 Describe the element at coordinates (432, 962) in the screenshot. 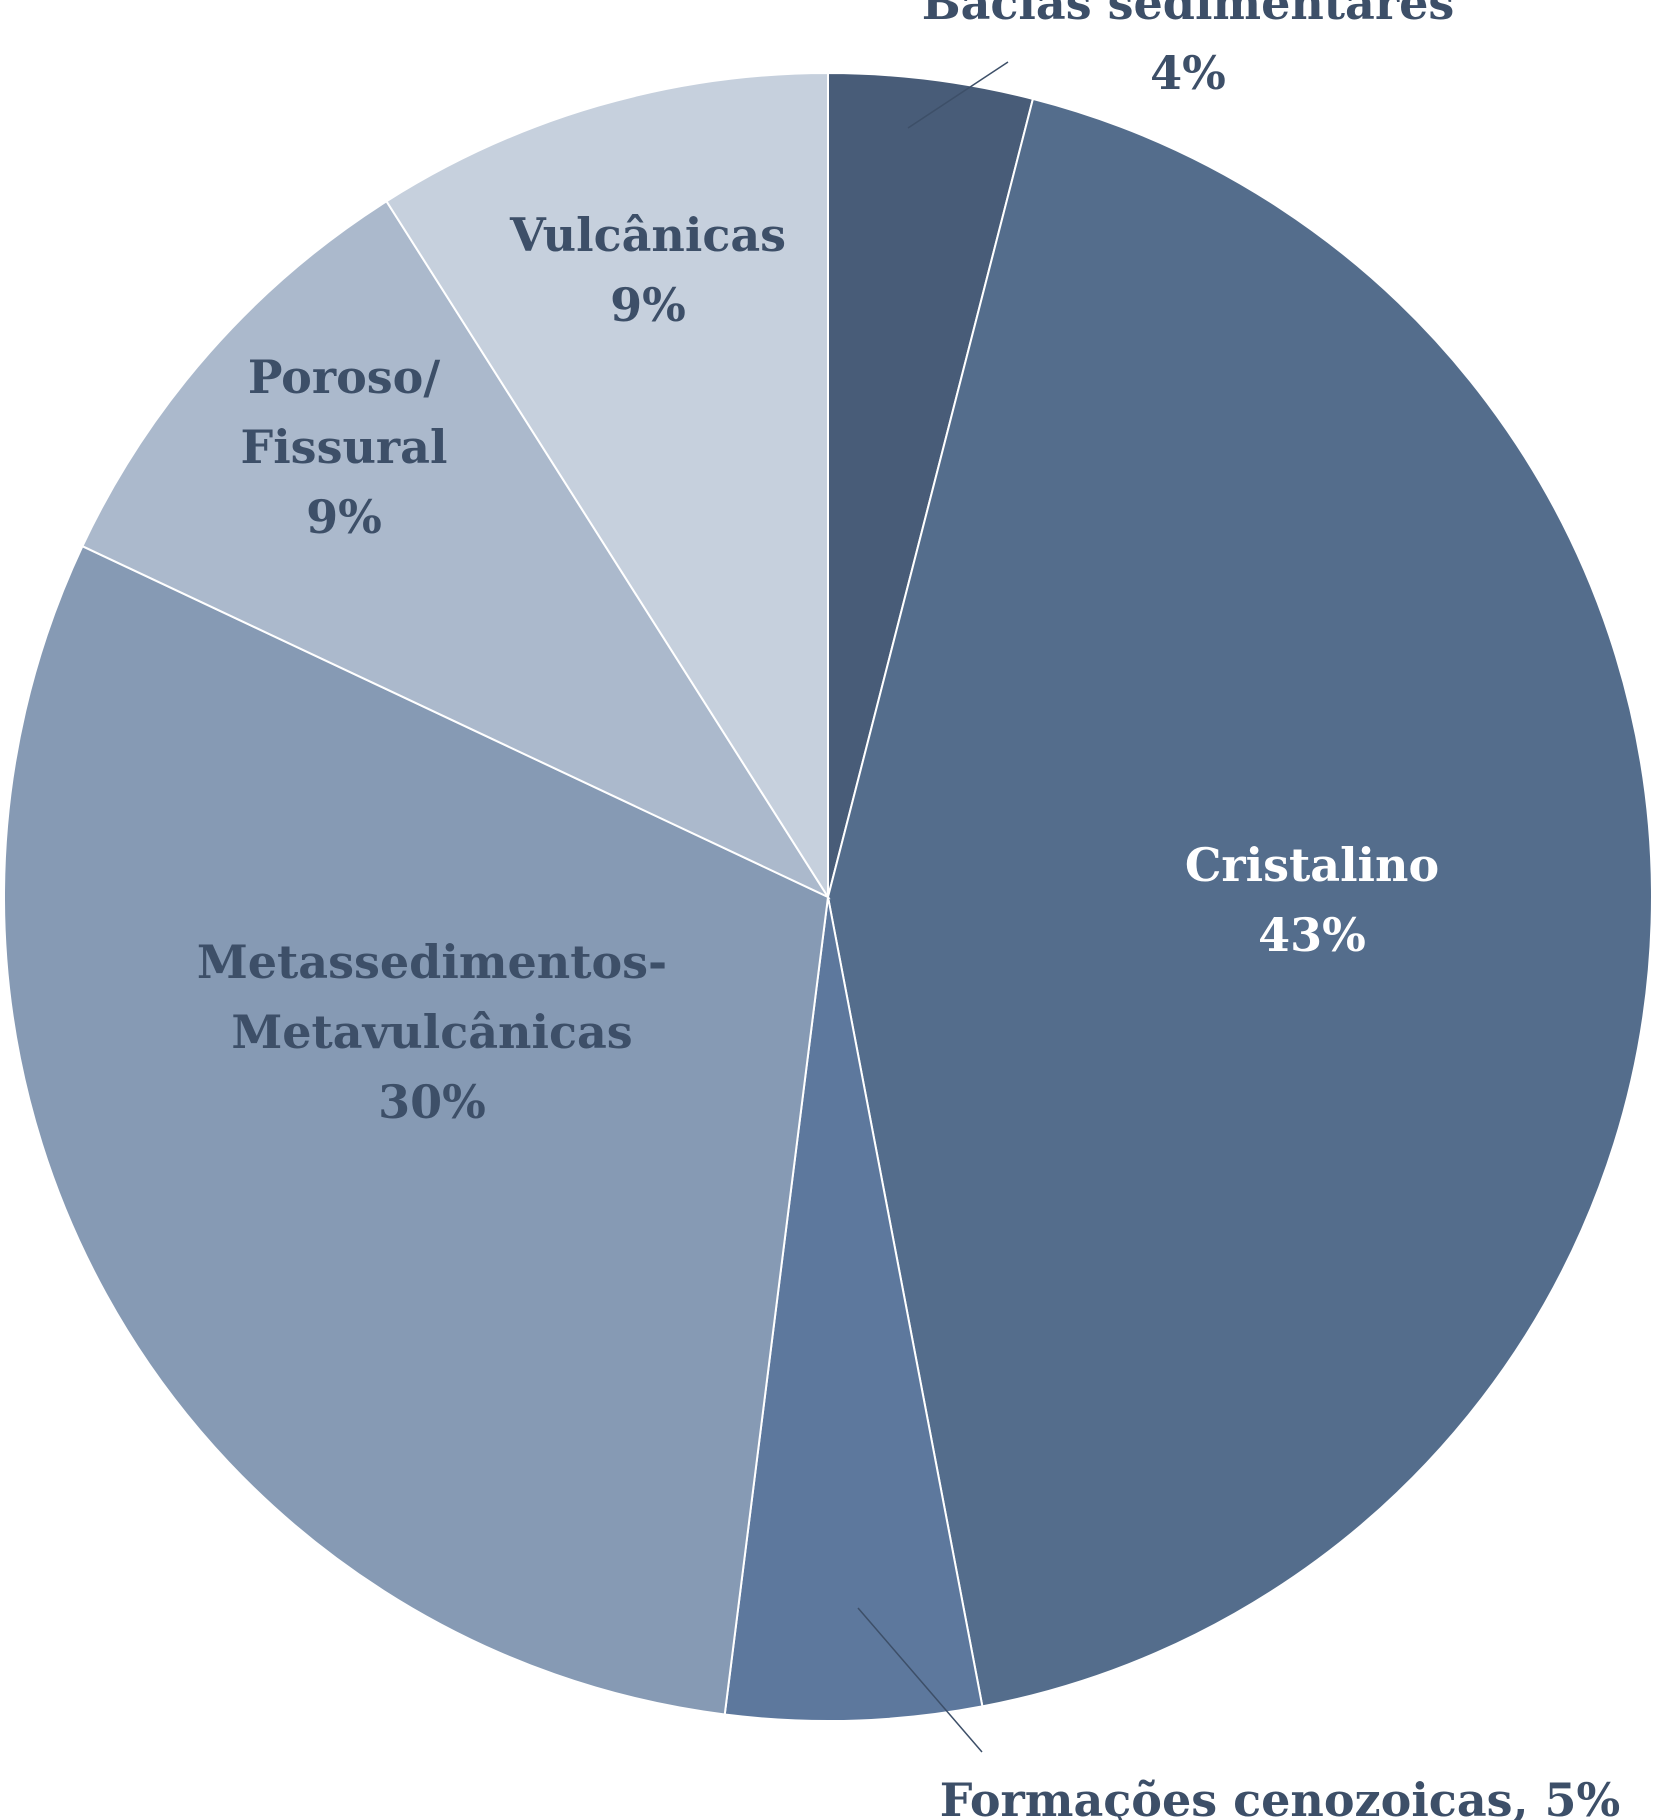

I see `slice-label-3-line-0: Metassedimentos-` at that location.